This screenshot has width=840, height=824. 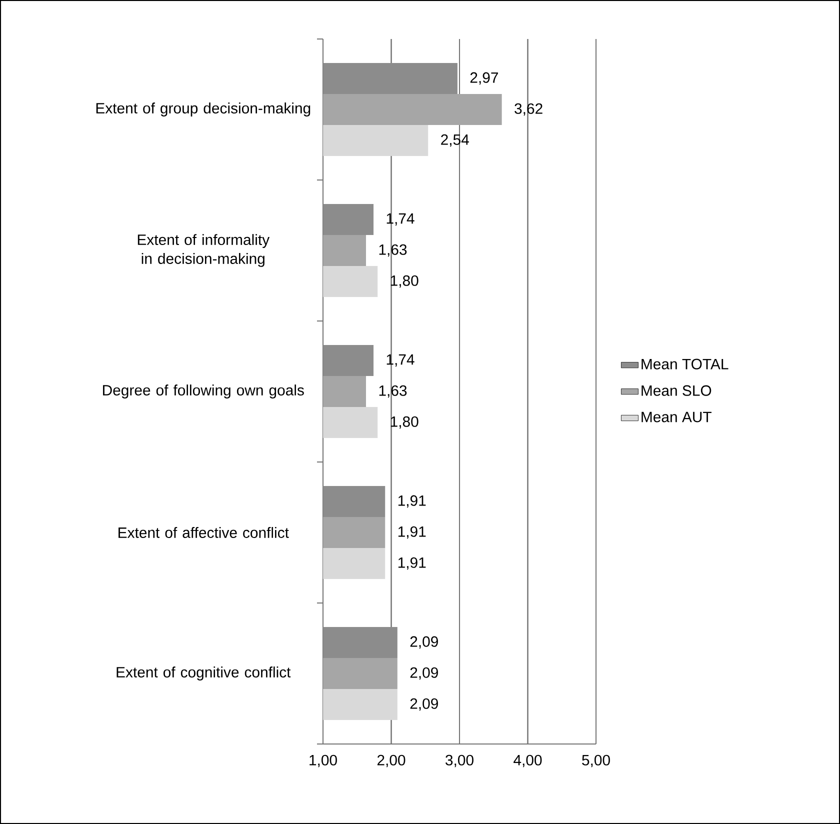 What do you see at coordinates (677, 417) in the screenshot?
I see `legend-label: Mean AUT` at bounding box center [677, 417].